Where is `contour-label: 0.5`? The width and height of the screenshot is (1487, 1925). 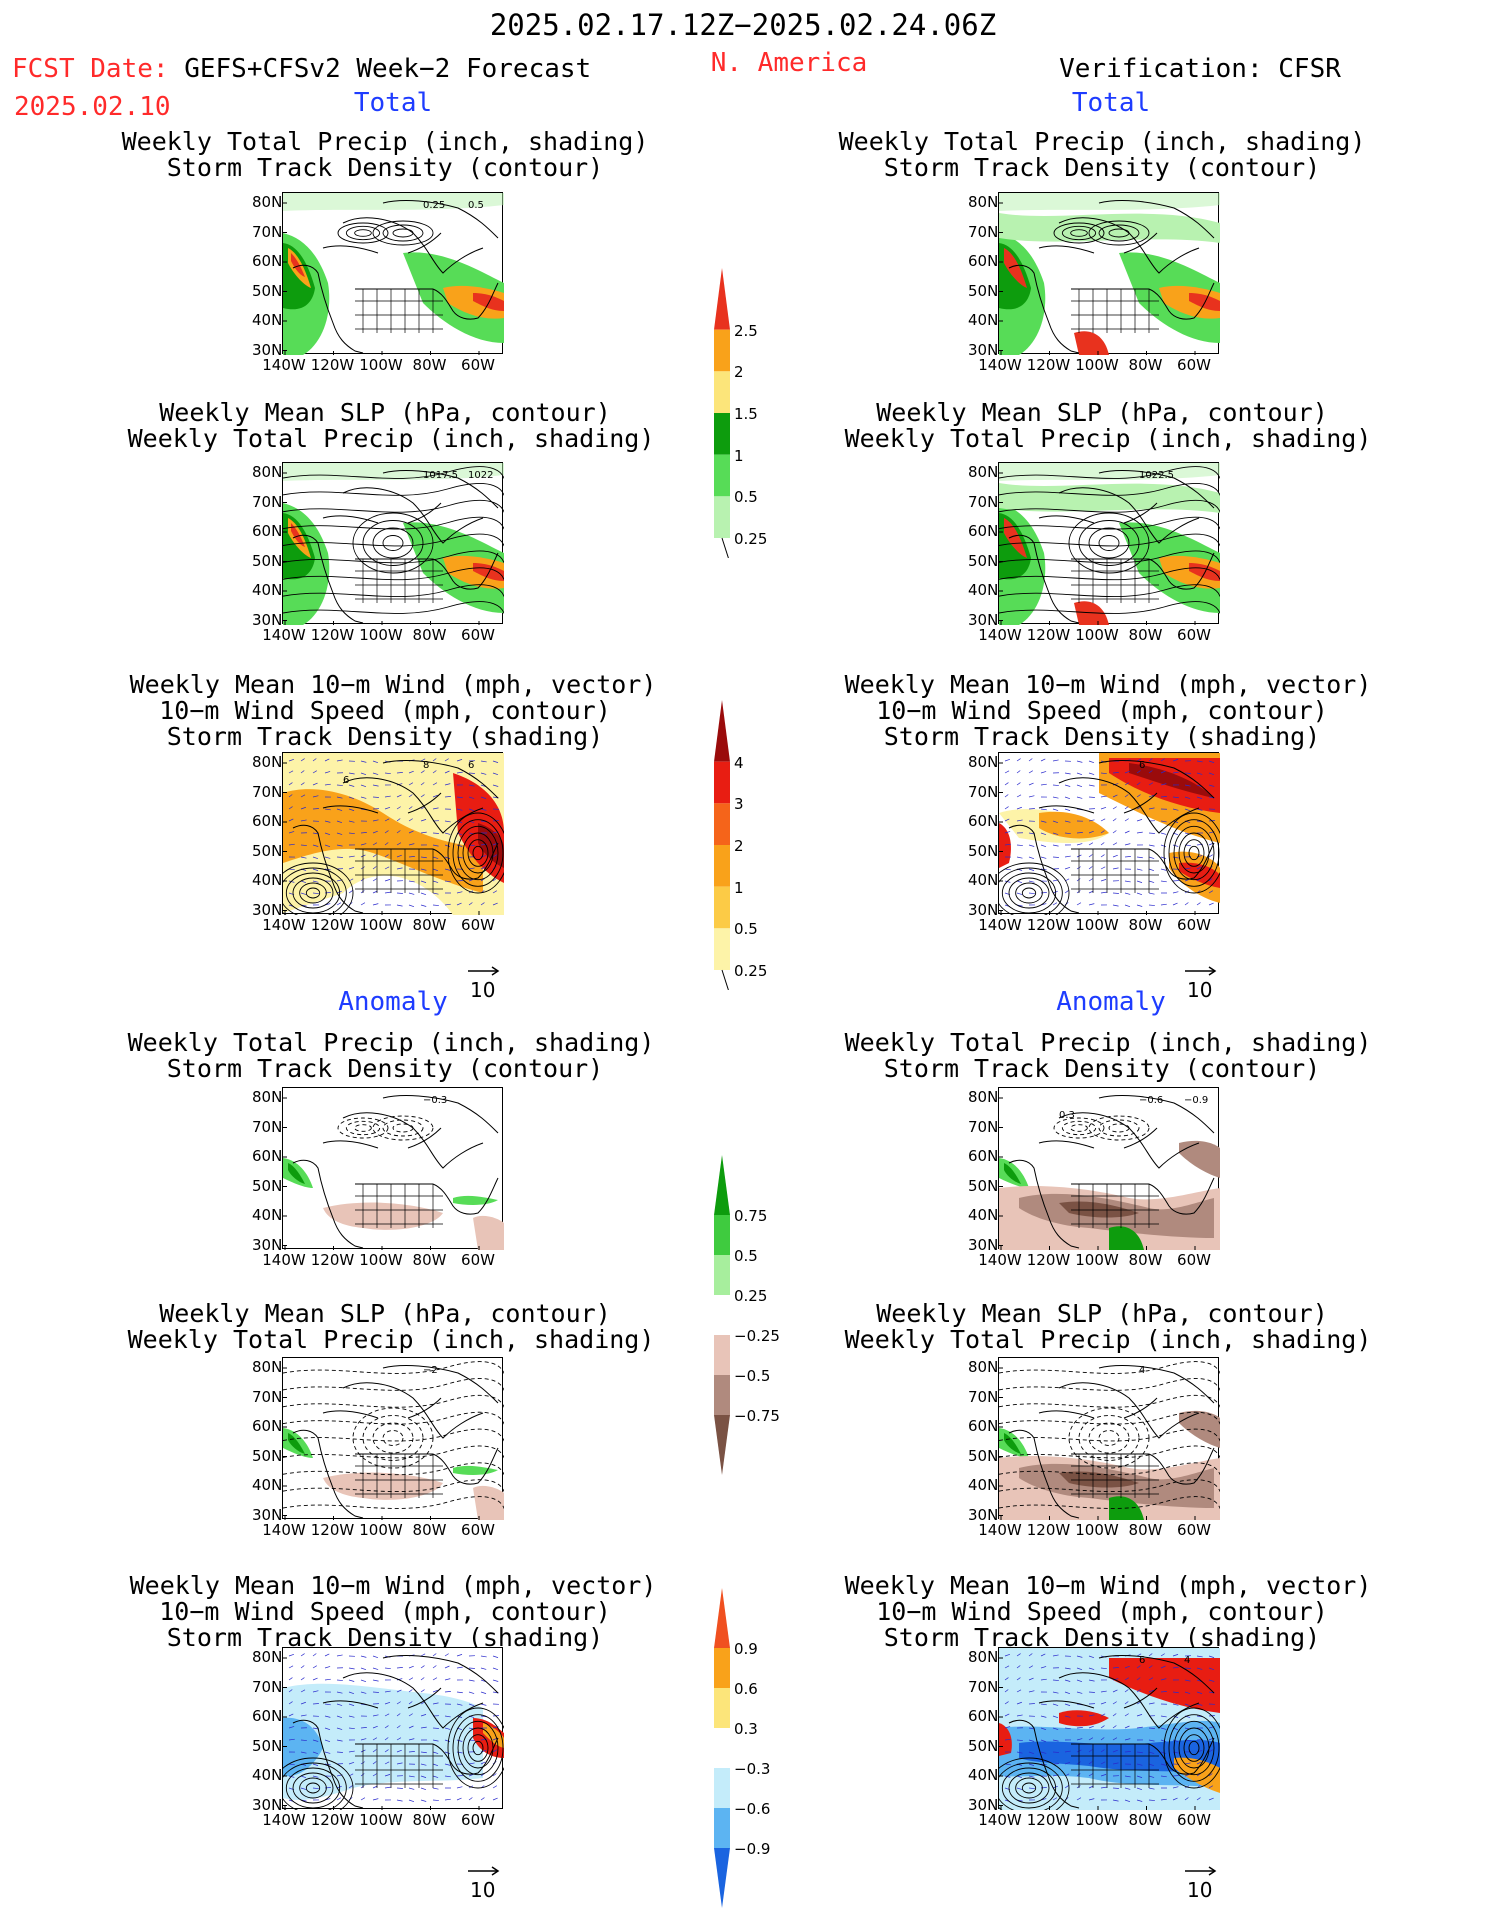
contour-label: 0.5 is located at coordinates (476, 205).